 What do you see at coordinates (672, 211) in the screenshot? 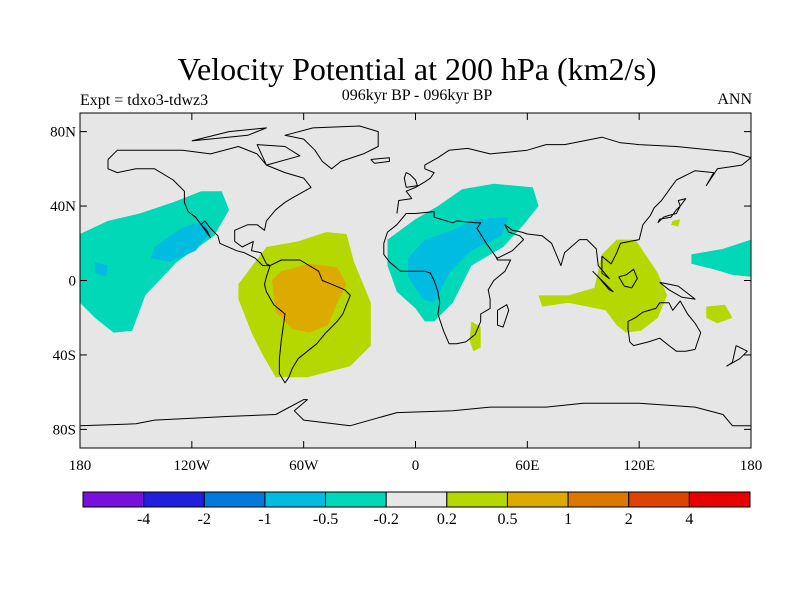
I see `coastline-japan` at bounding box center [672, 211].